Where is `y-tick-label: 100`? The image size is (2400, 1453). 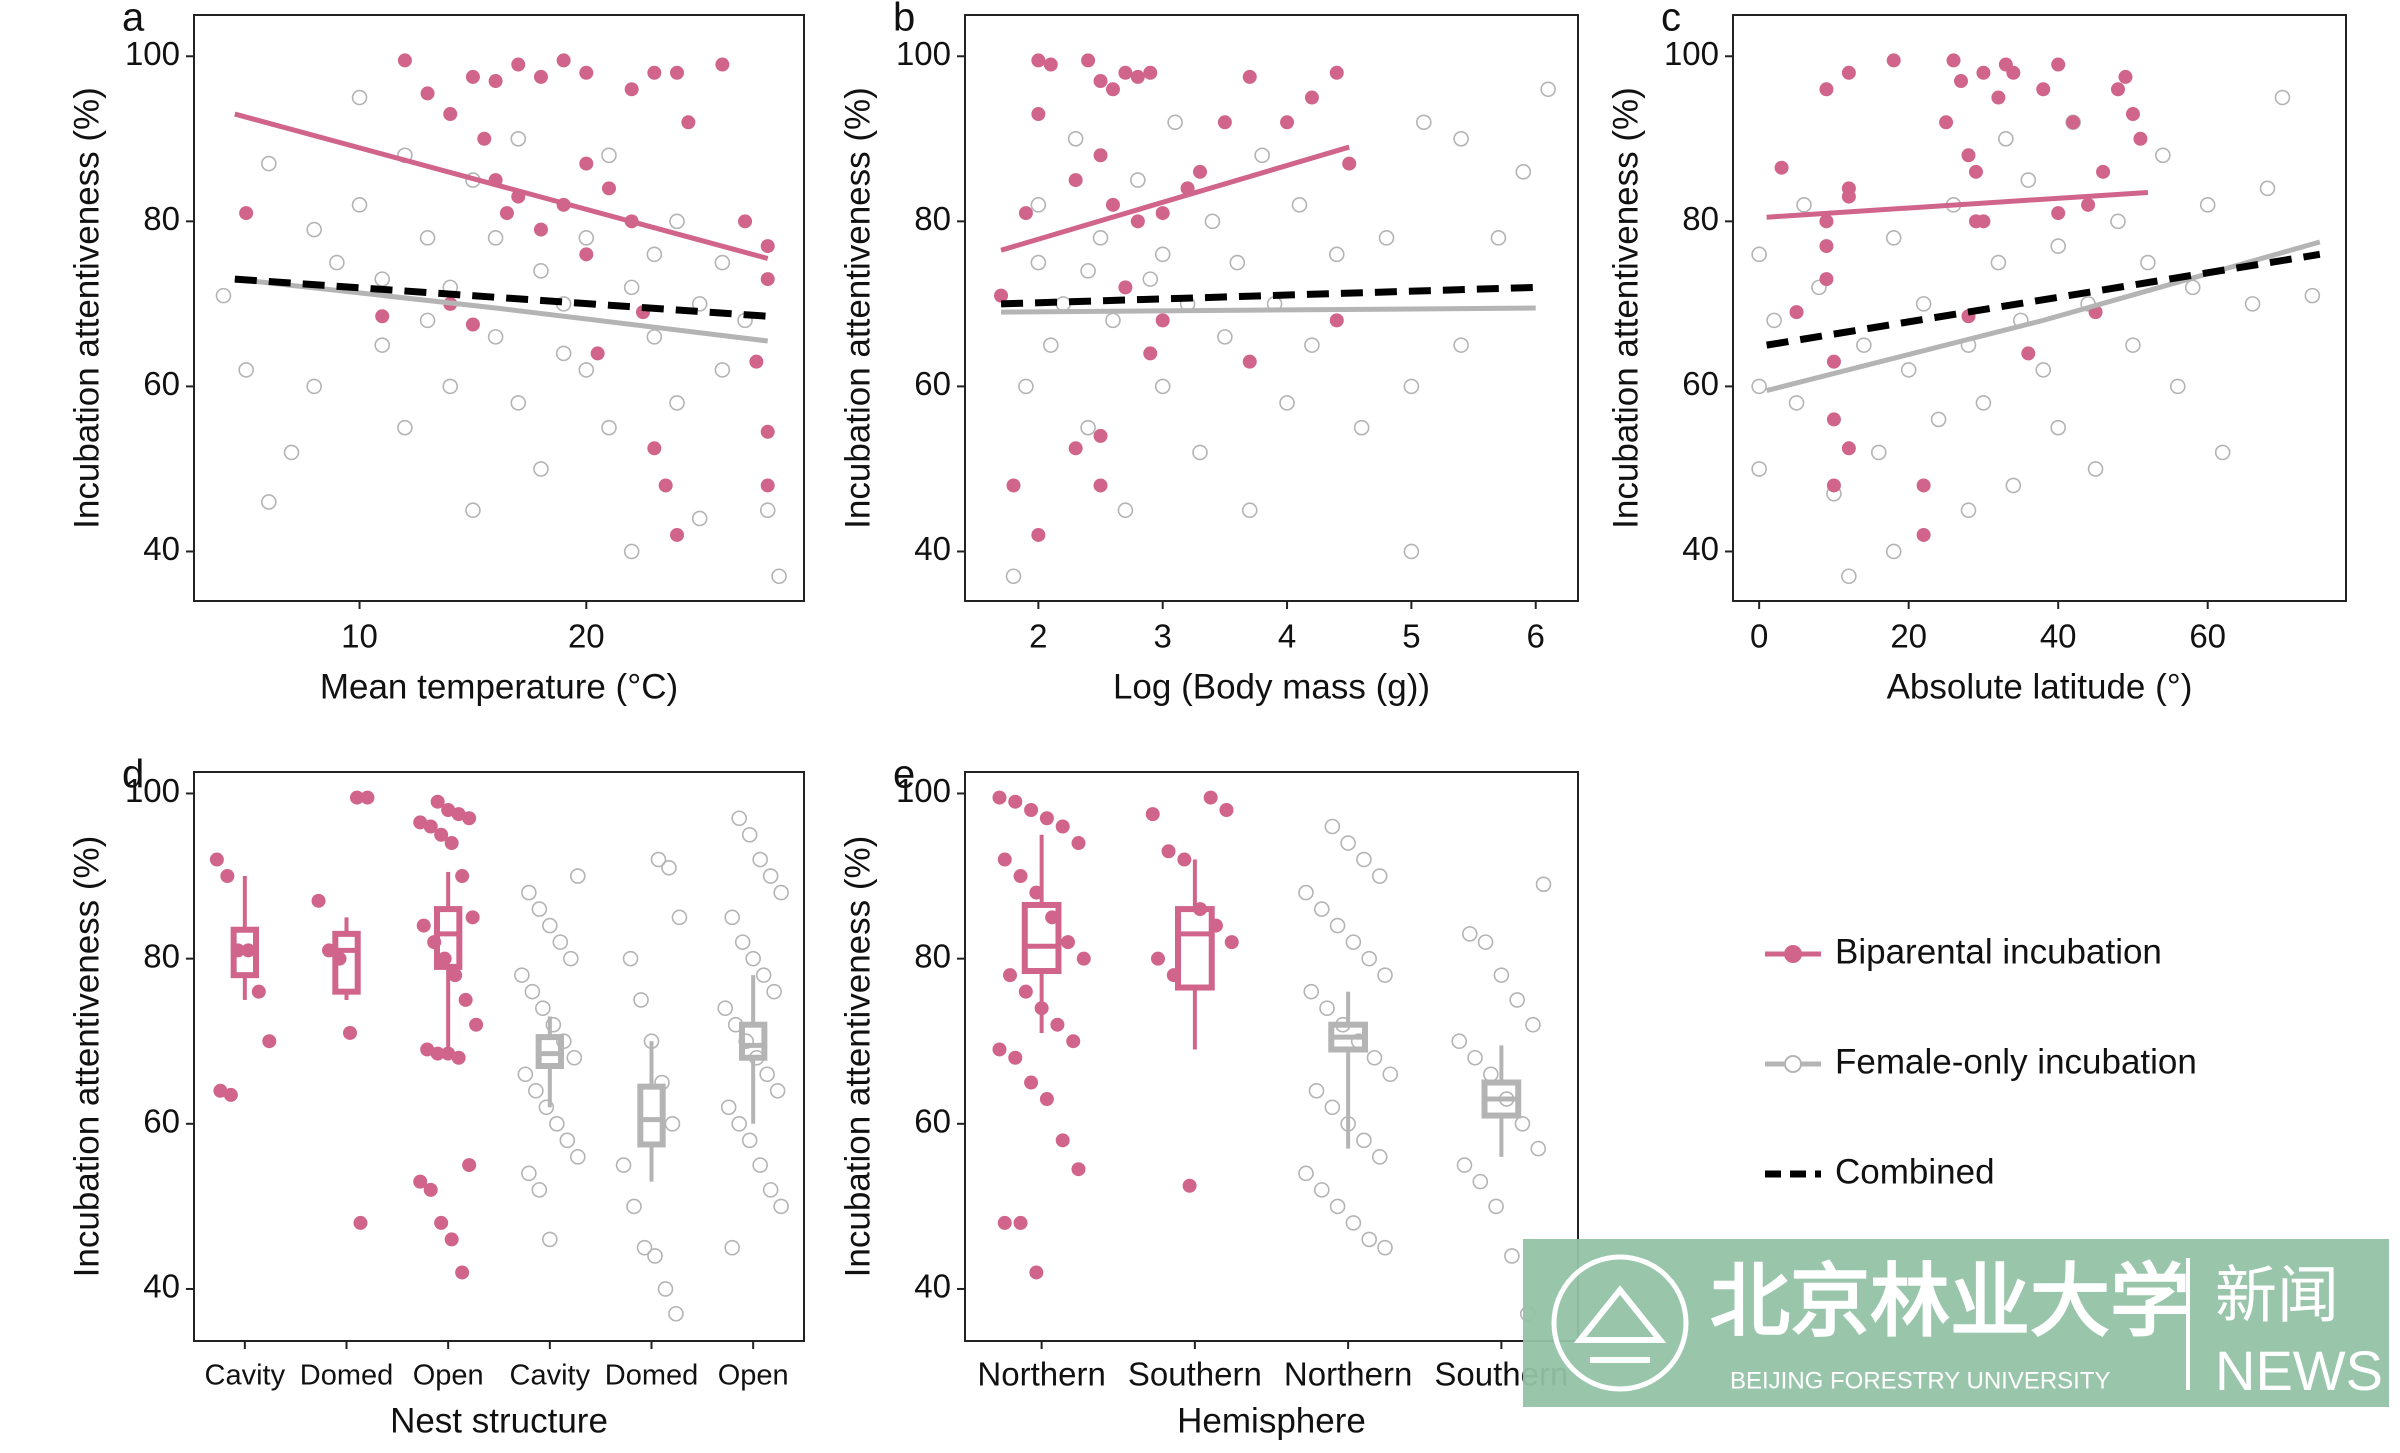 y-tick-label: 100 is located at coordinates (923, 53).